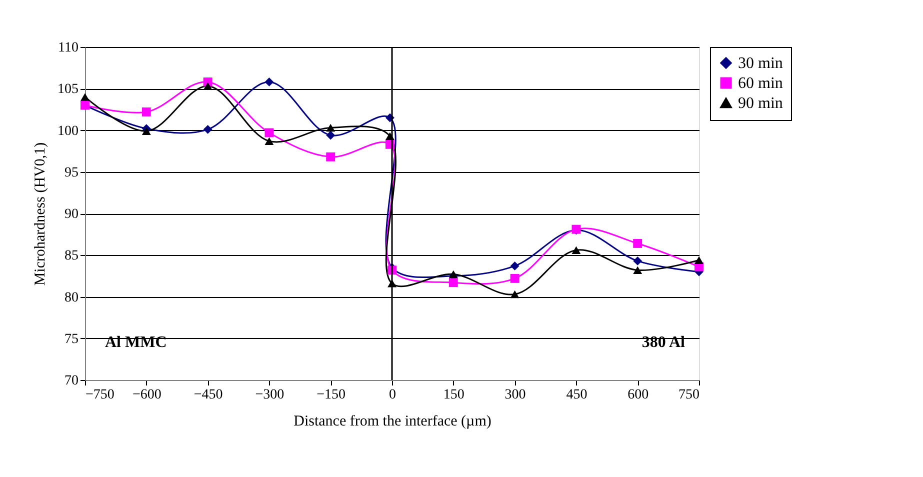  What do you see at coordinates (71, 256) in the screenshot?
I see `y-tick-label: 85` at bounding box center [71, 256].